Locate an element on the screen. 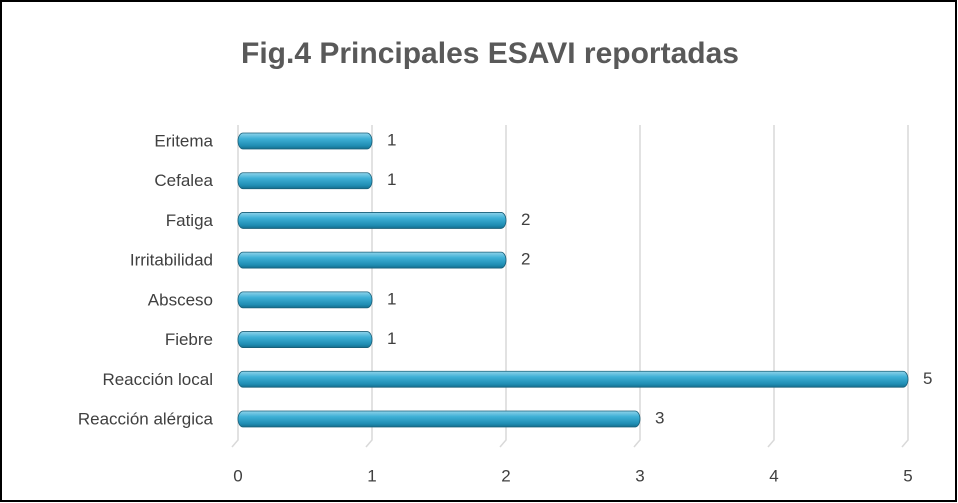 Image resolution: width=958 pixels, height=503 pixels. x-tick-label: 1 is located at coordinates (371, 475).